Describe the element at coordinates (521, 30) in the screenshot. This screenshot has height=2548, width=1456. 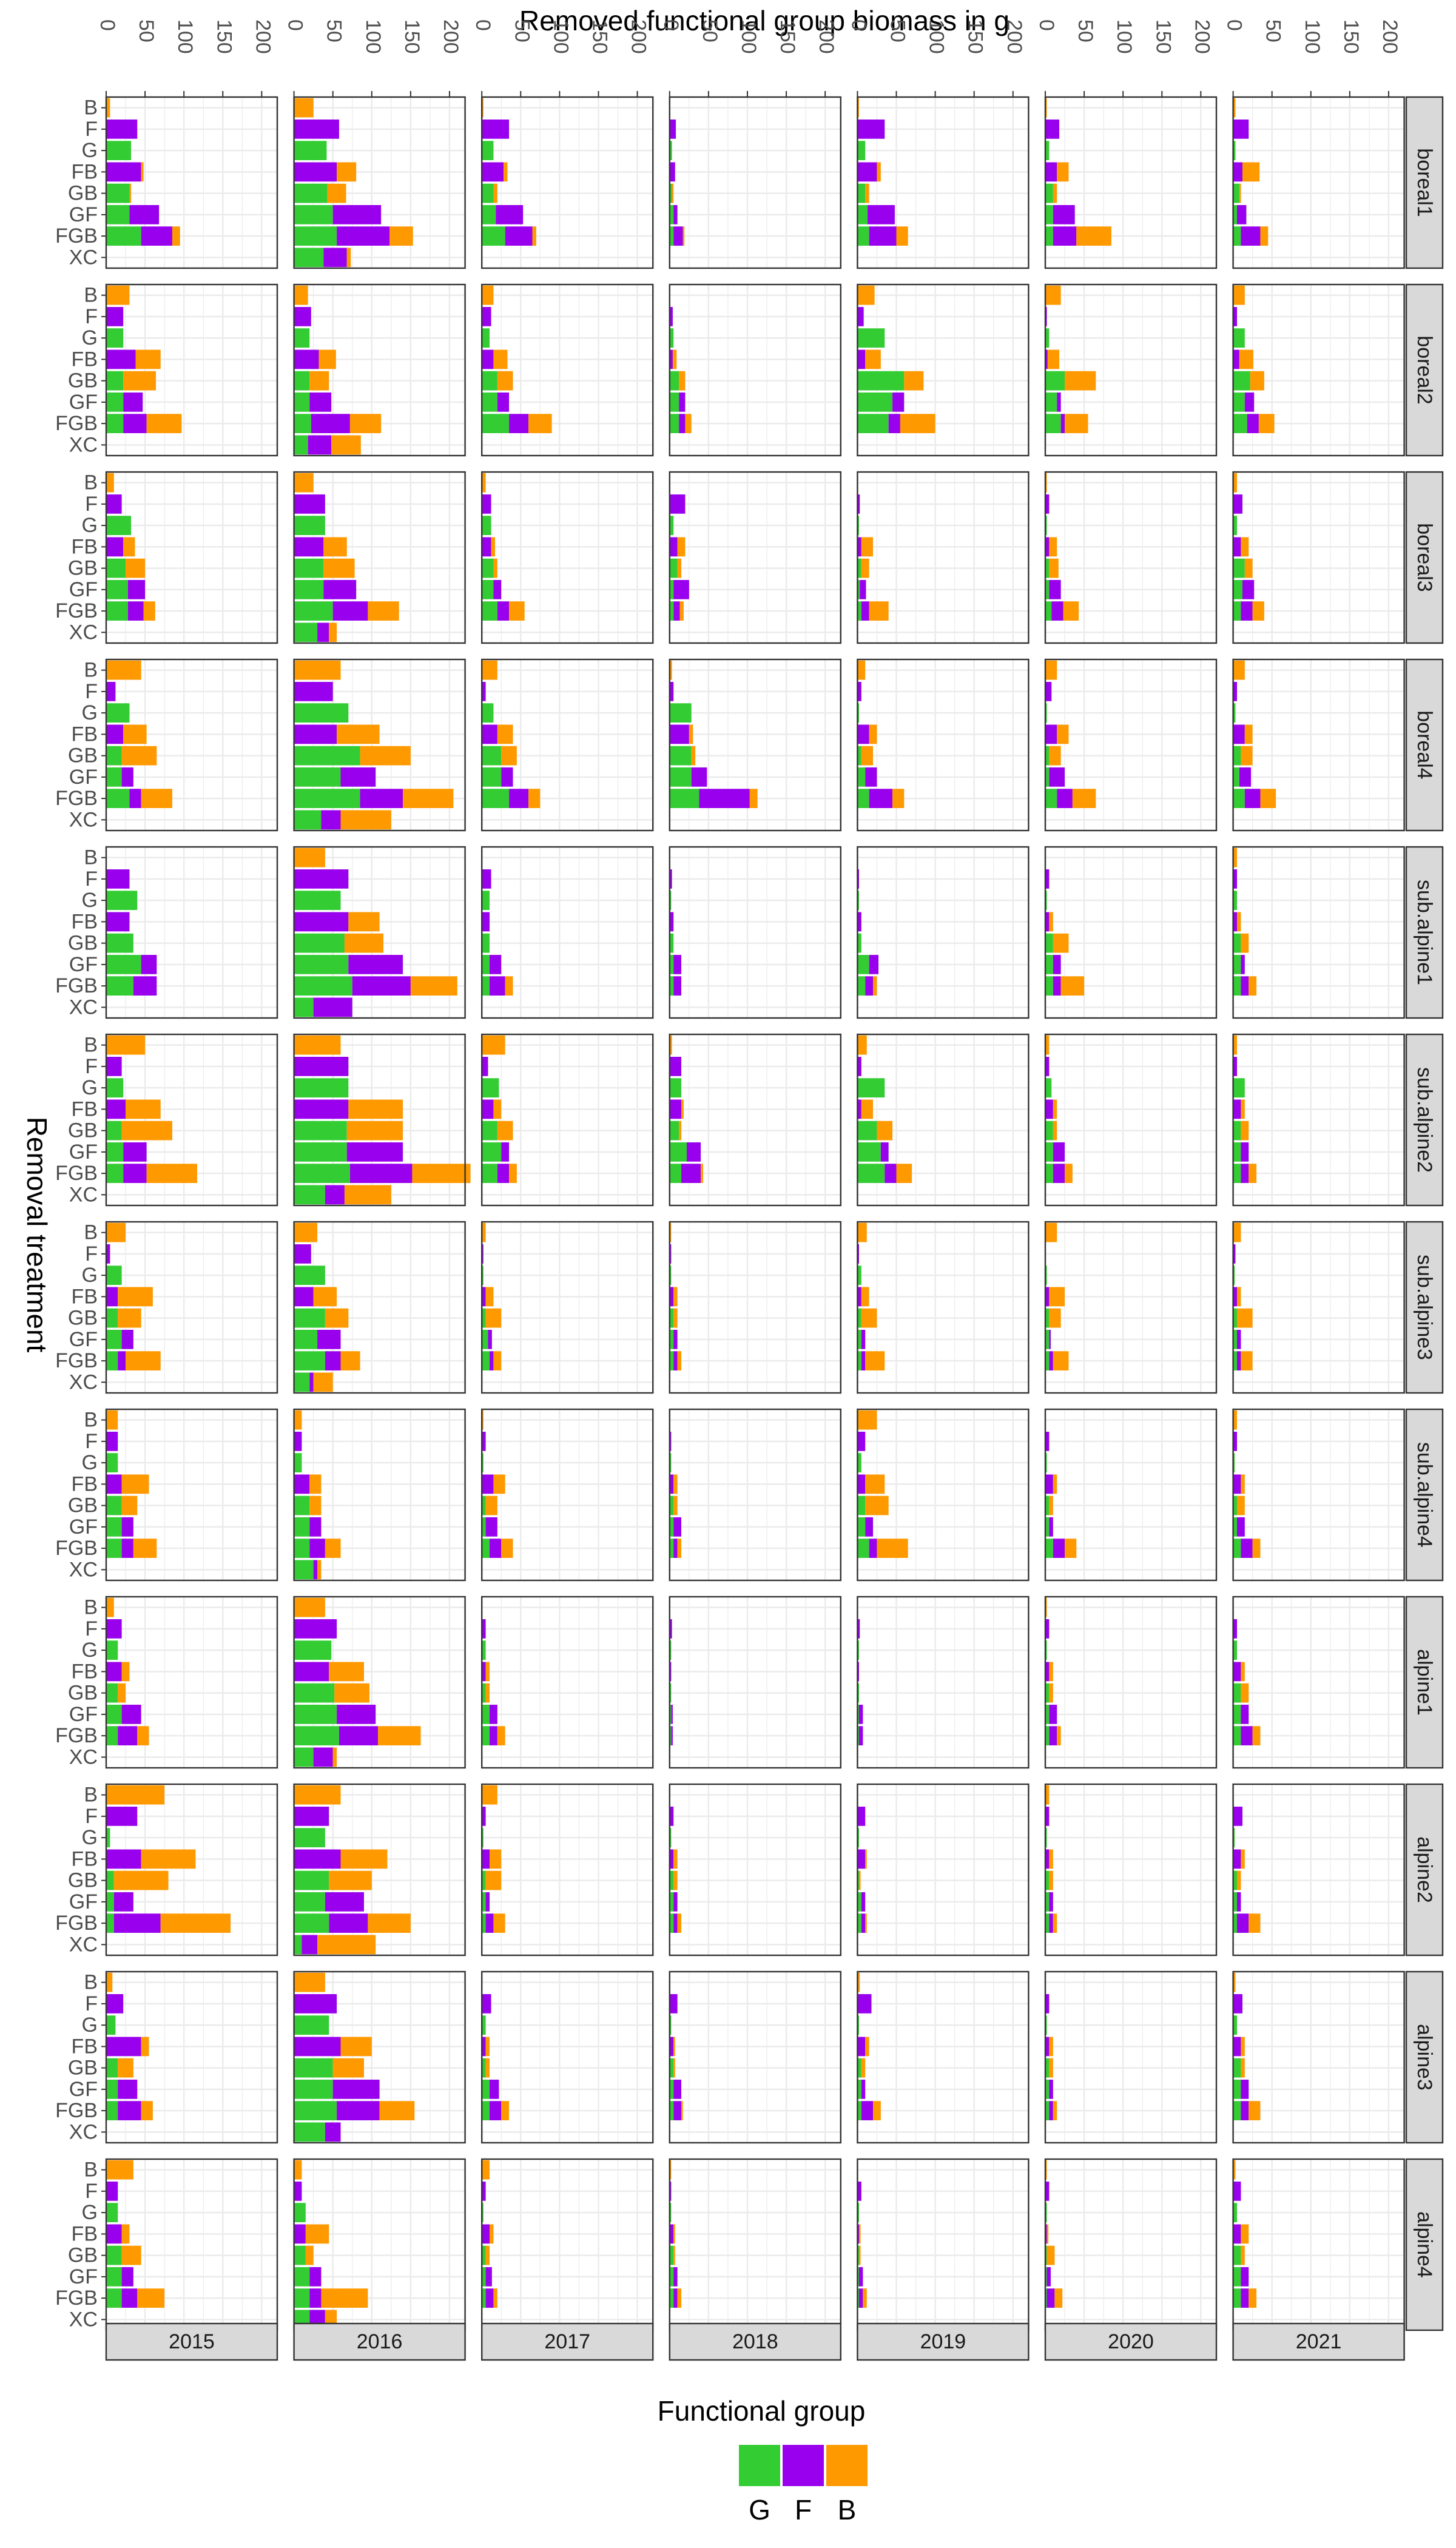
I see `x-axis-tick-label: 50` at that location.